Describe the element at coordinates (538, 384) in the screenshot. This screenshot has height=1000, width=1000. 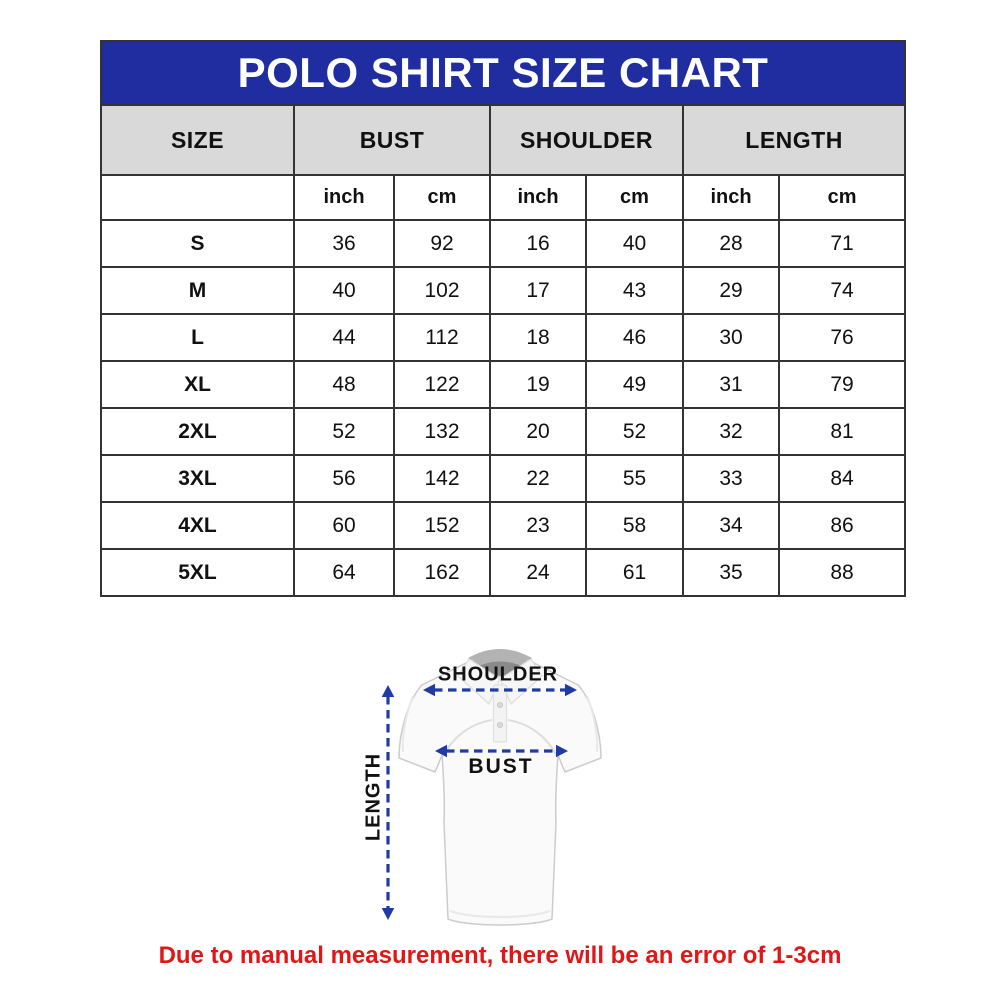
I see `value-cell: 19` at that location.